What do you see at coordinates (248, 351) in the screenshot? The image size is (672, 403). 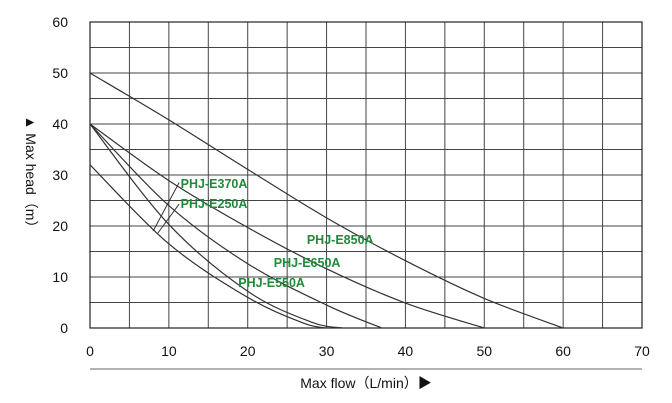 I see `x-tick-label: 20` at bounding box center [248, 351].